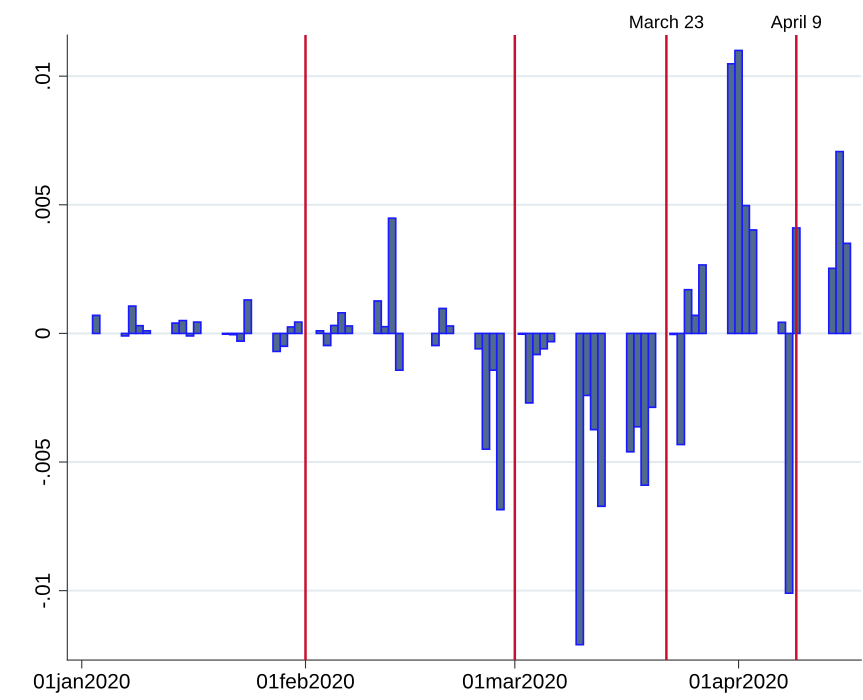  What do you see at coordinates (42, 333) in the screenshot?
I see `y-tick-label: 0` at bounding box center [42, 333].